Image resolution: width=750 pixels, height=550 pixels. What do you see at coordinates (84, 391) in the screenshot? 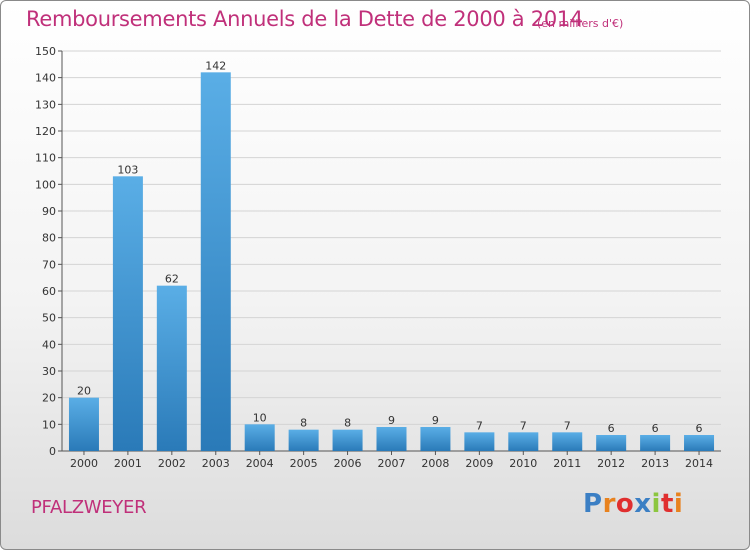
I see `data-label: 20` at bounding box center [84, 391].